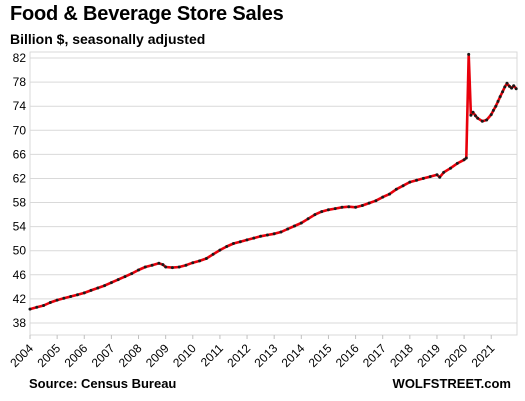 The image size is (525, 401). I want to click on x-tick-label: 2020, so click(455, 355).